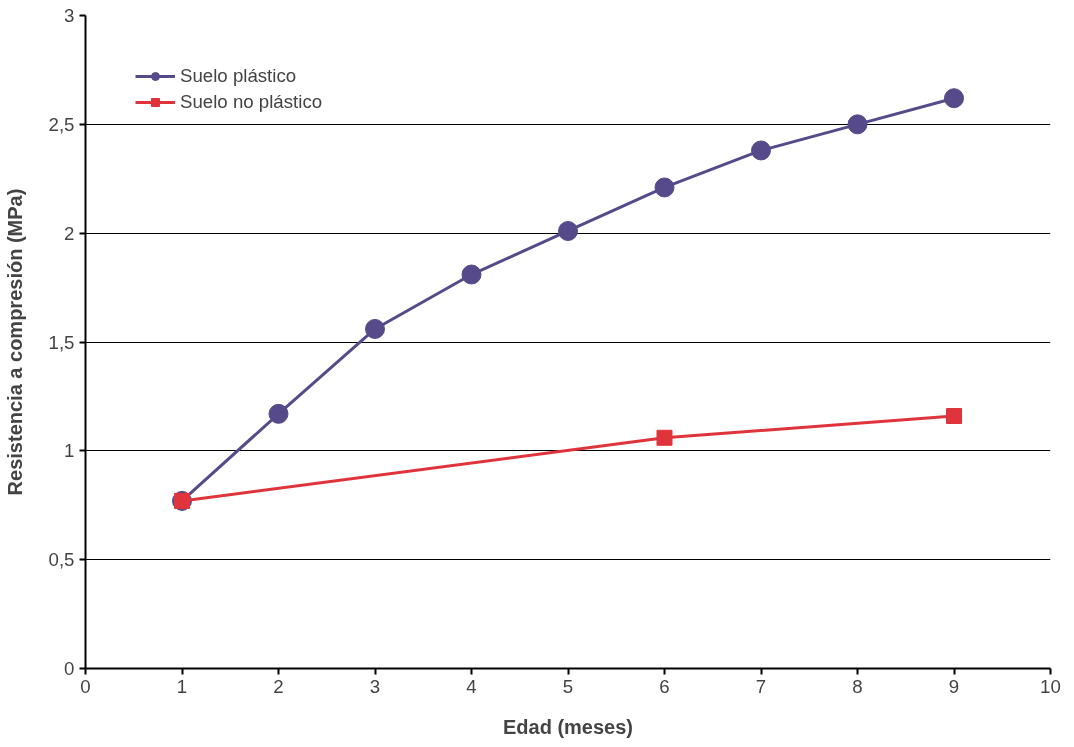  Describe the element at coordinates (471, 686) in the screenshot. I see `x-tick-label: 4` at that location.